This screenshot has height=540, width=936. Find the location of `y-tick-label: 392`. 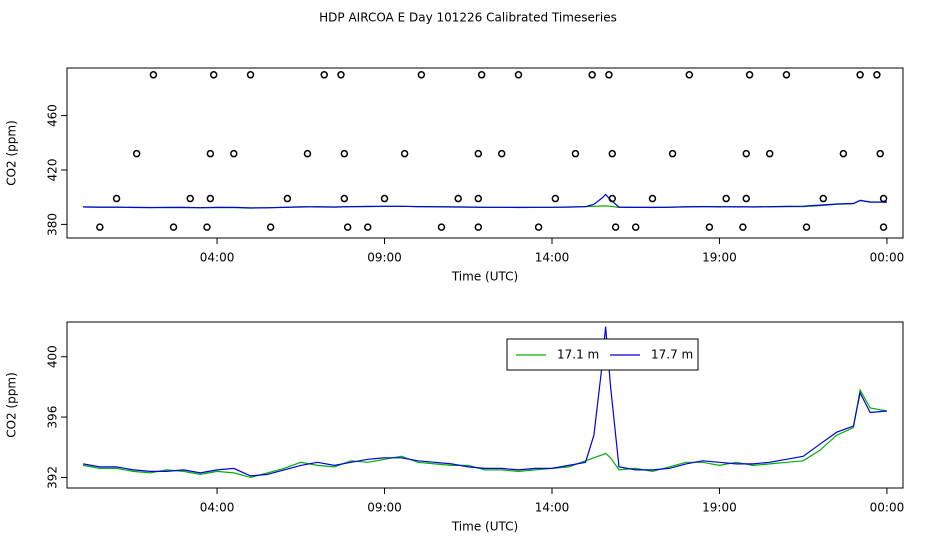

y-tick-label: 392 is located at coordinates (53, 477).